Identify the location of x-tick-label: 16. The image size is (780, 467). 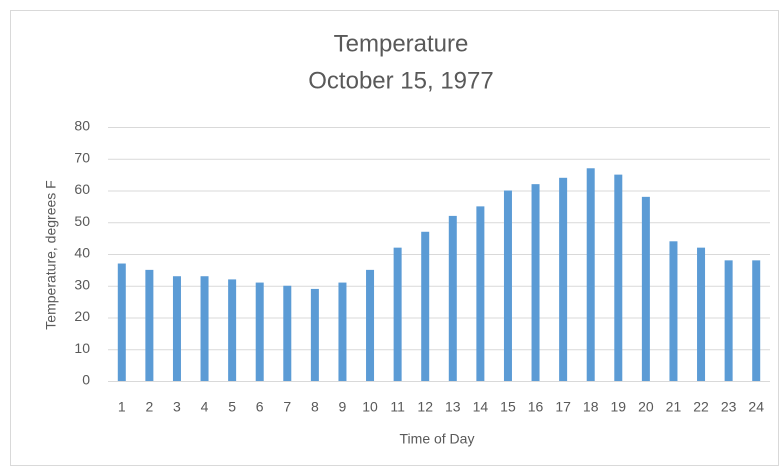
(536, 407).